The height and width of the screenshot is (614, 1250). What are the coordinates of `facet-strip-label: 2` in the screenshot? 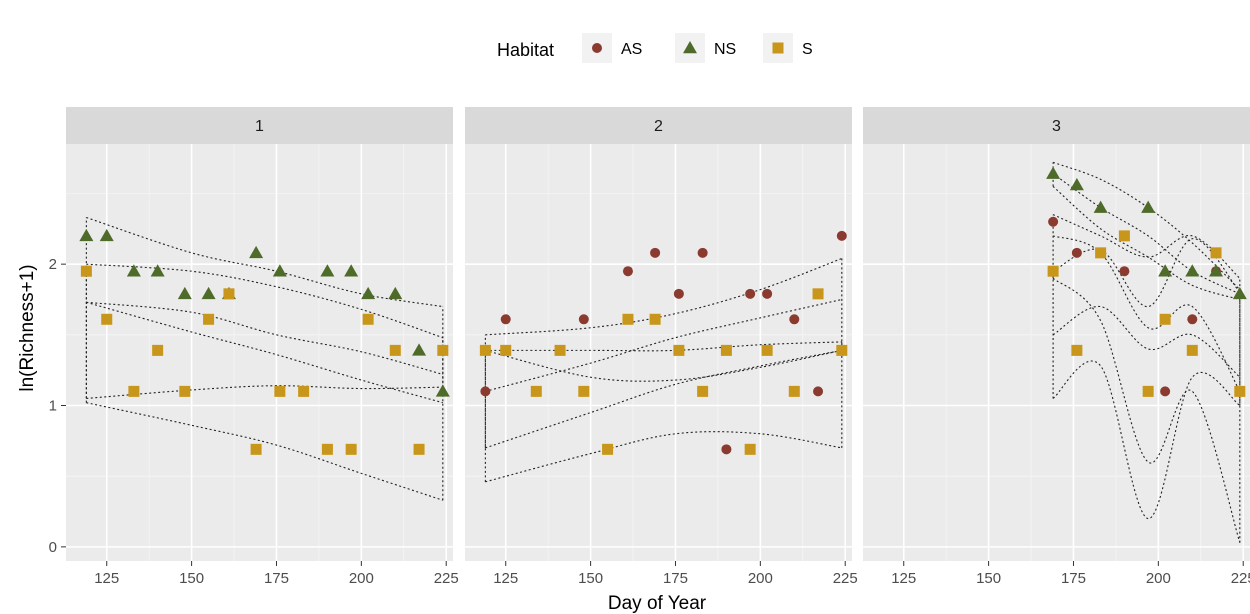 It's located at (658, 126).